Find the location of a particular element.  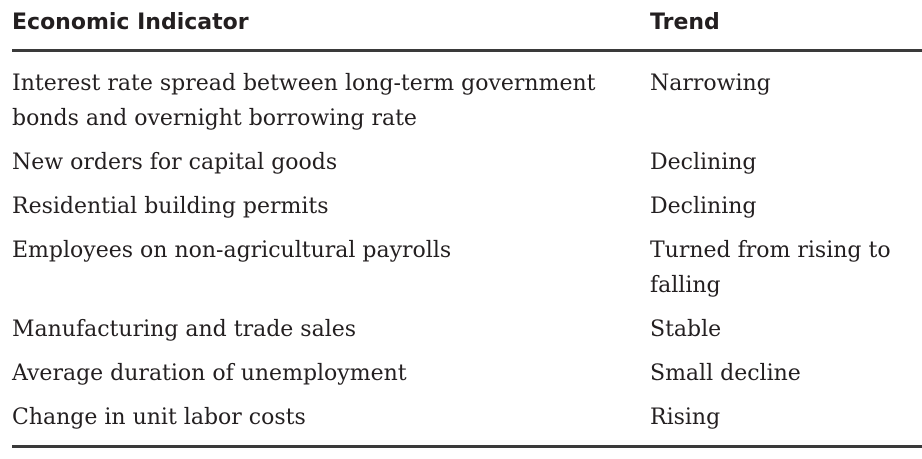

table-row: Change in unit labor costs Rising is located at coordinates (467, 424).